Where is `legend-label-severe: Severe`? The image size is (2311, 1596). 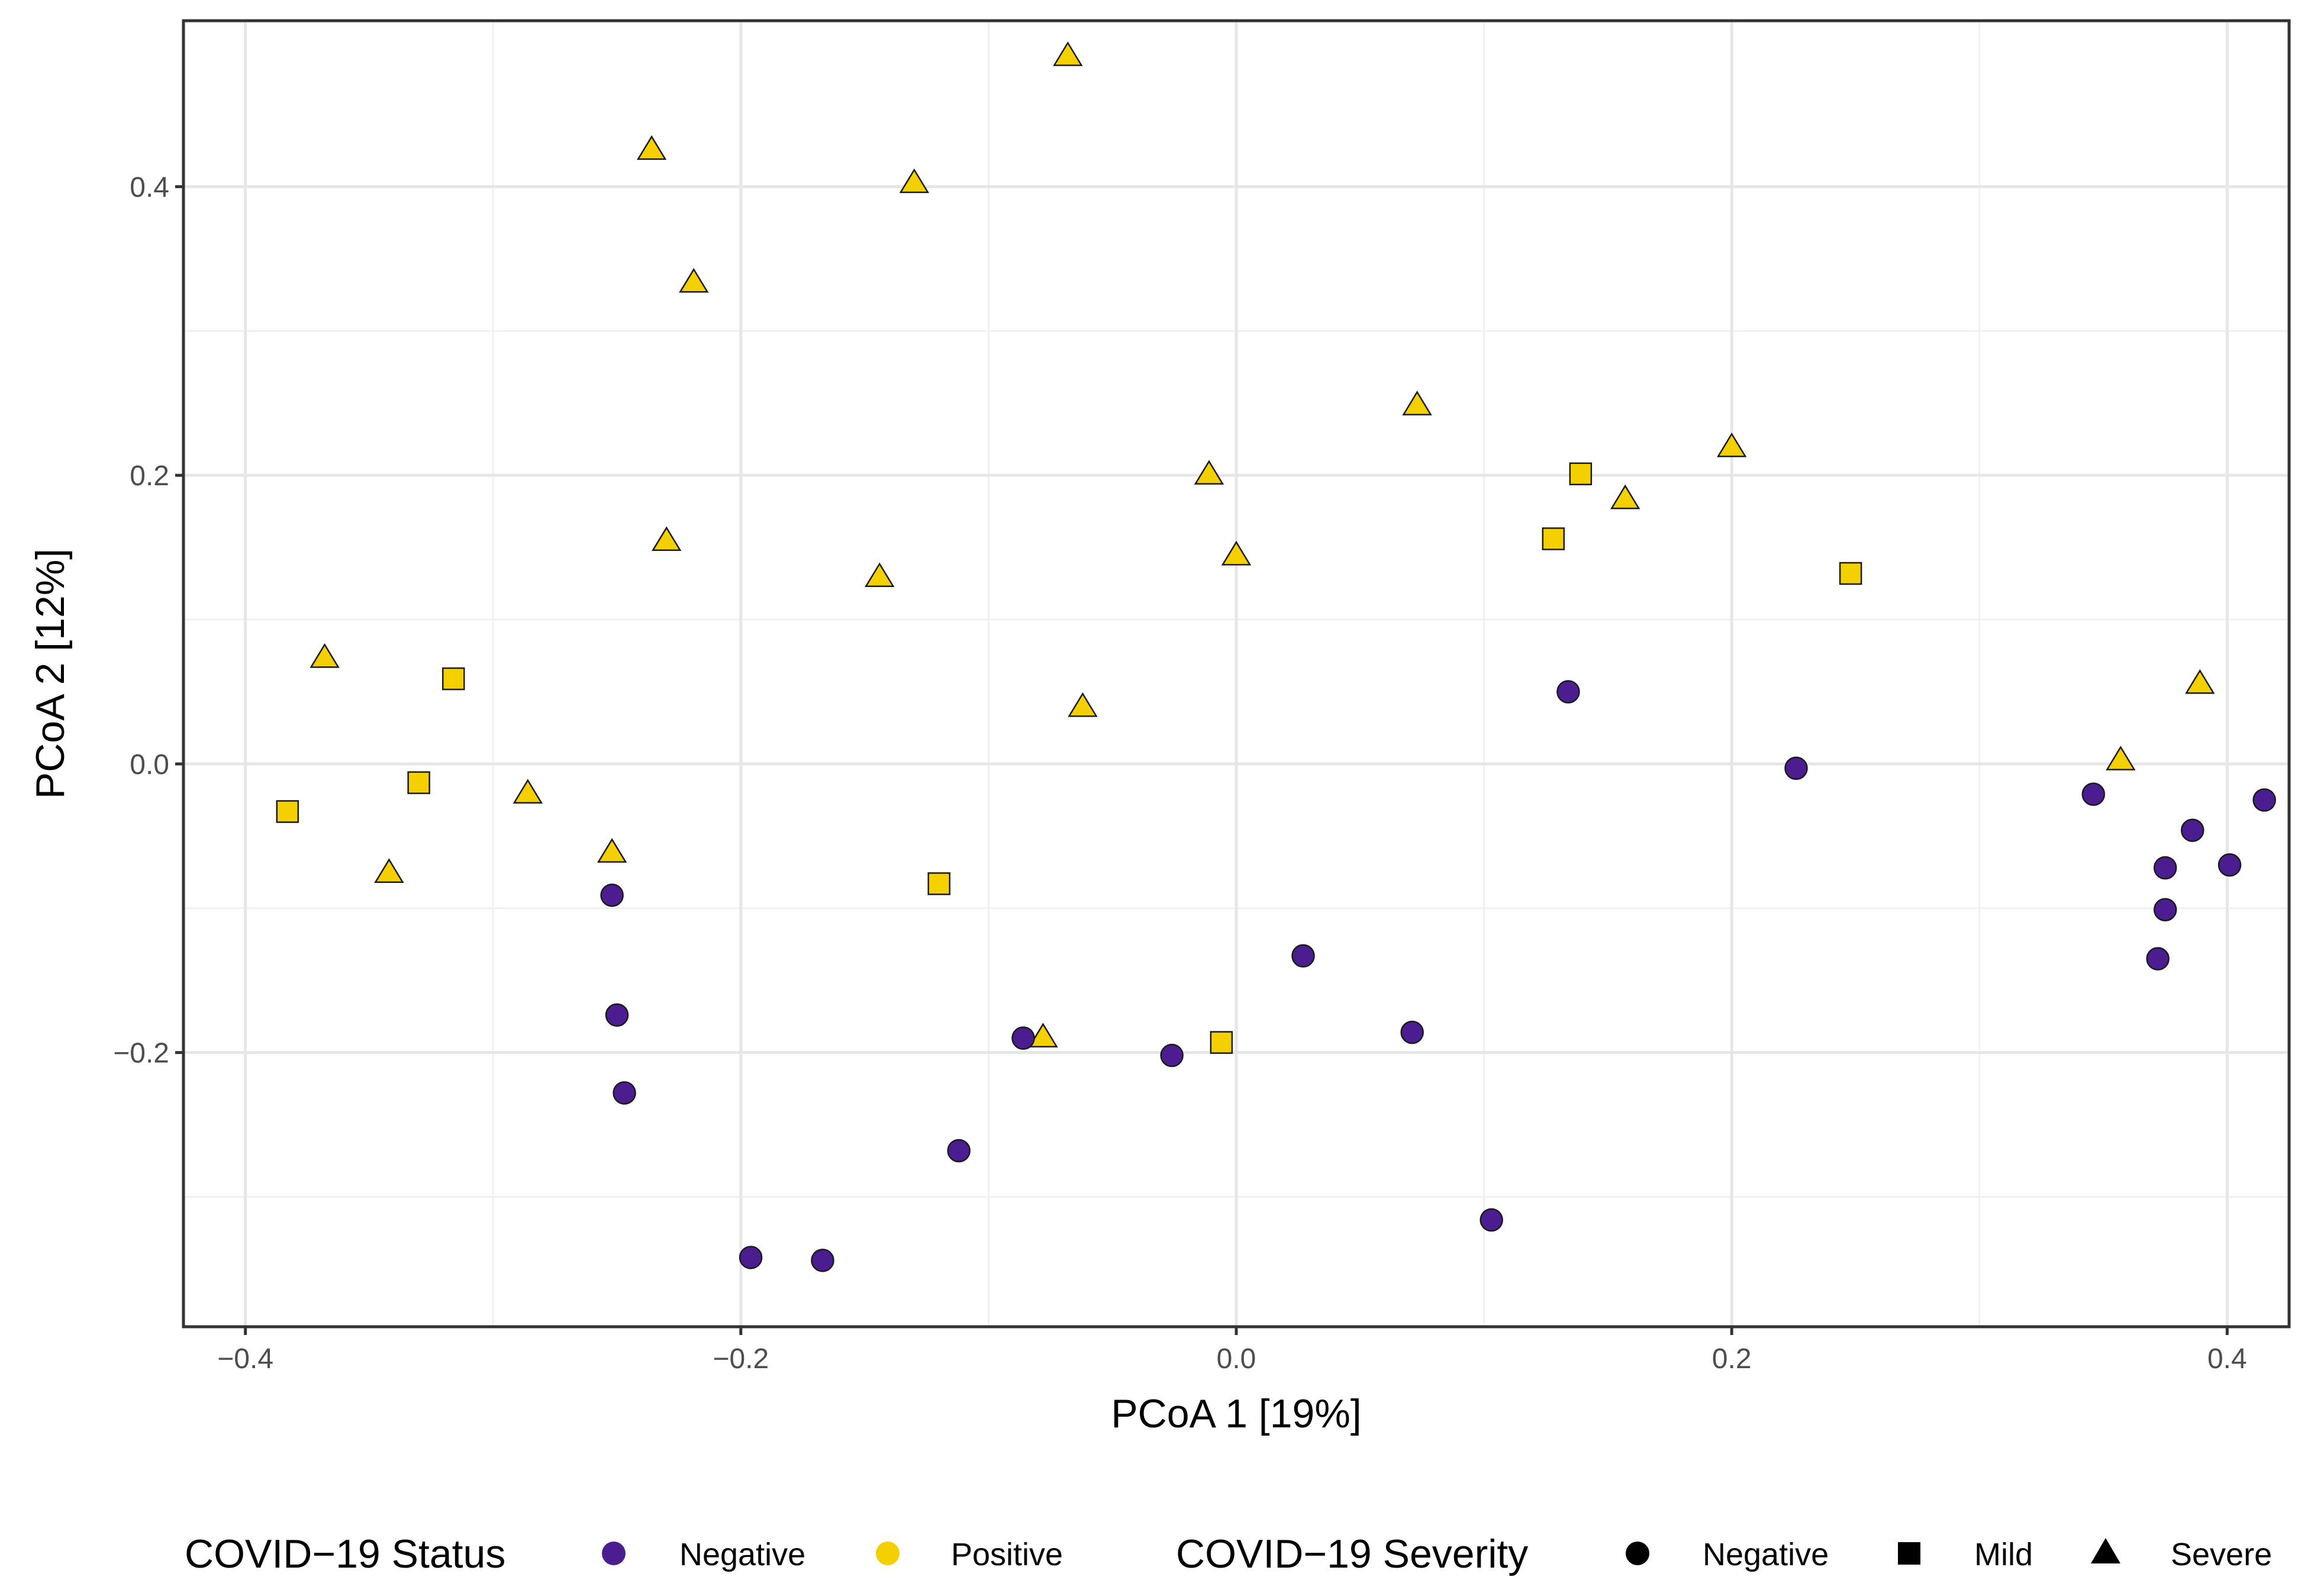
legend-label-severe: Severe is located at coordinates (2221, 1554).